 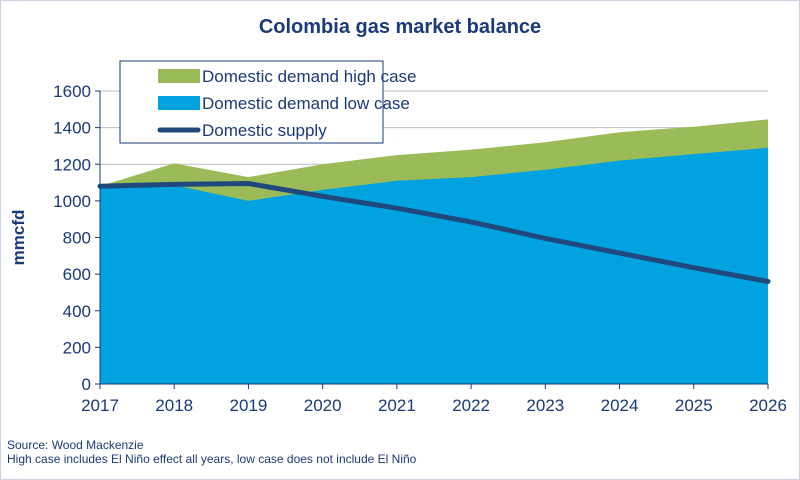 What do you see at coordinates (77, 347) in the screenshot?
I see `y-tick-label: 200` at bounding box center [77, 347].